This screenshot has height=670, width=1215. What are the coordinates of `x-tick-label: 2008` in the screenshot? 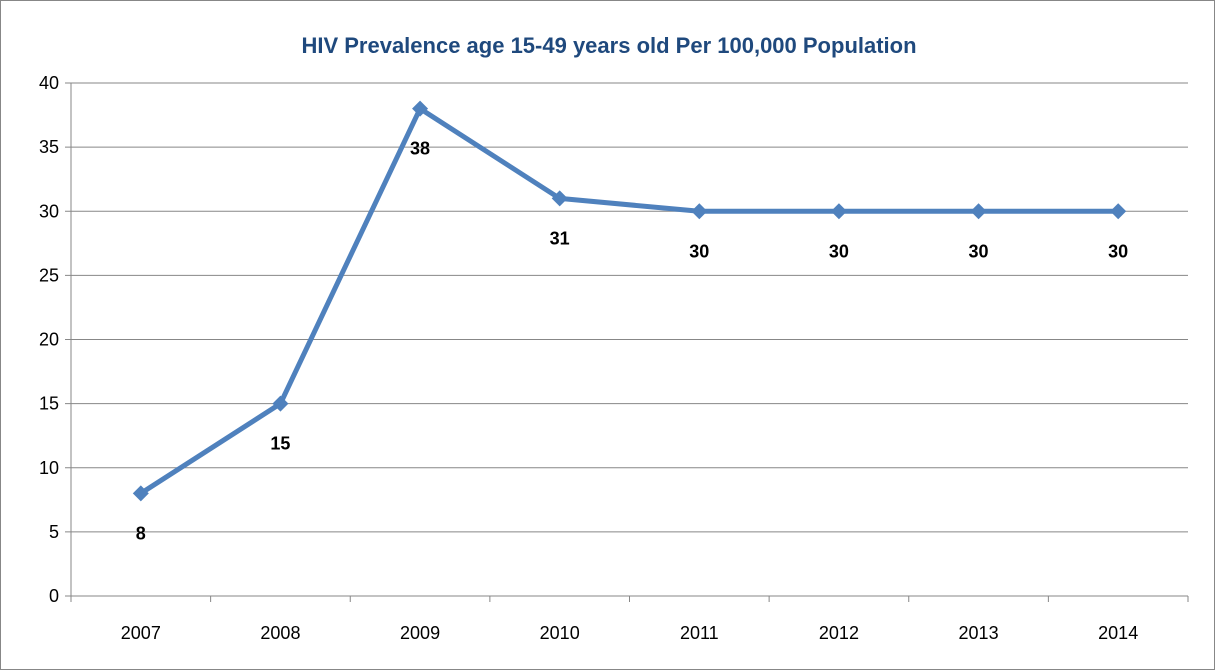 It's located at (280, 633).